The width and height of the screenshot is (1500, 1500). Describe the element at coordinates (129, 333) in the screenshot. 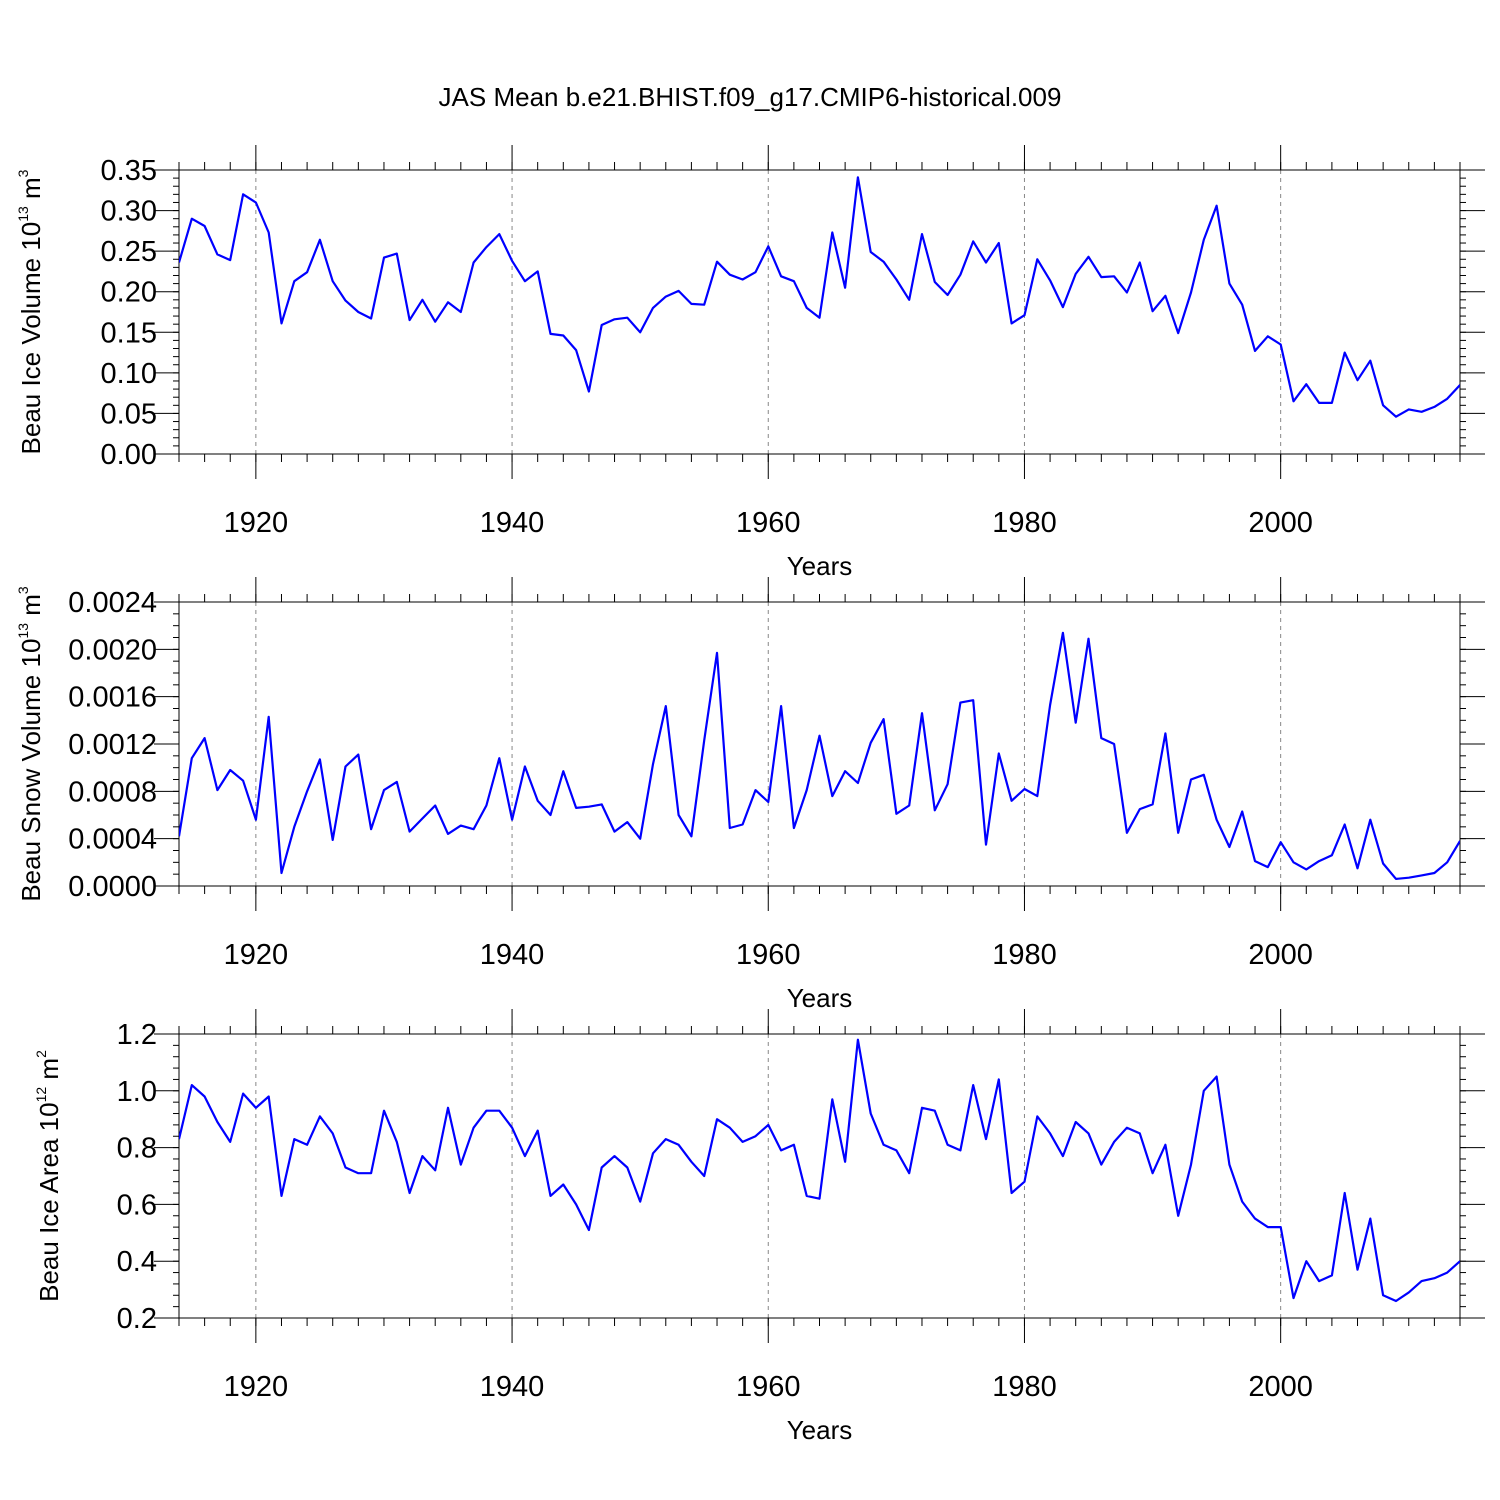

I see `y-tick-label: 0.15` at that location.